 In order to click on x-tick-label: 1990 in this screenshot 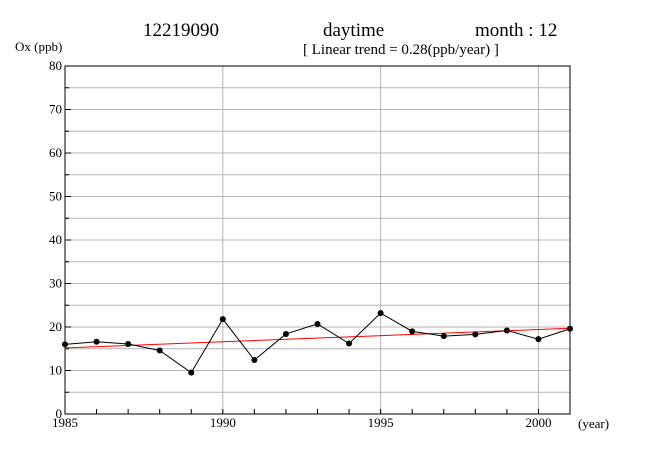, I will do `click(223, 422)`.